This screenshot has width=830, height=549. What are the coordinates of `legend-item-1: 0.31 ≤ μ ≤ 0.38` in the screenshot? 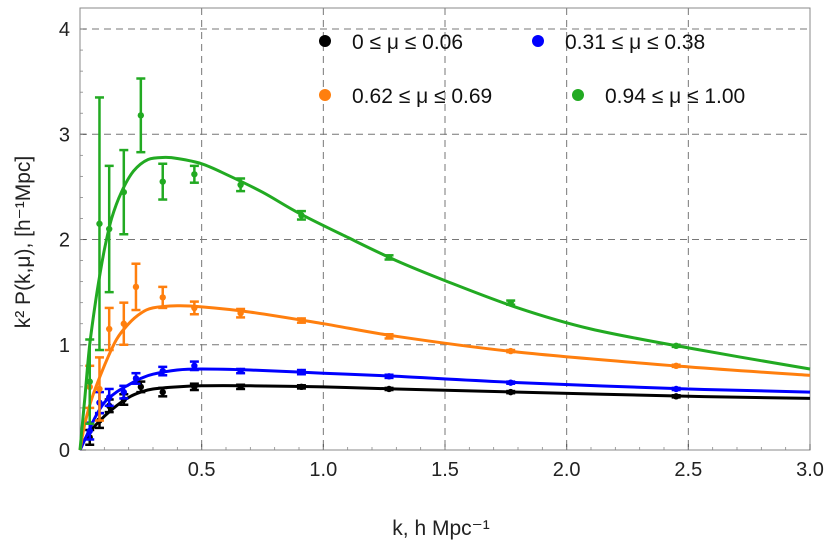 It's located at (618, 42).